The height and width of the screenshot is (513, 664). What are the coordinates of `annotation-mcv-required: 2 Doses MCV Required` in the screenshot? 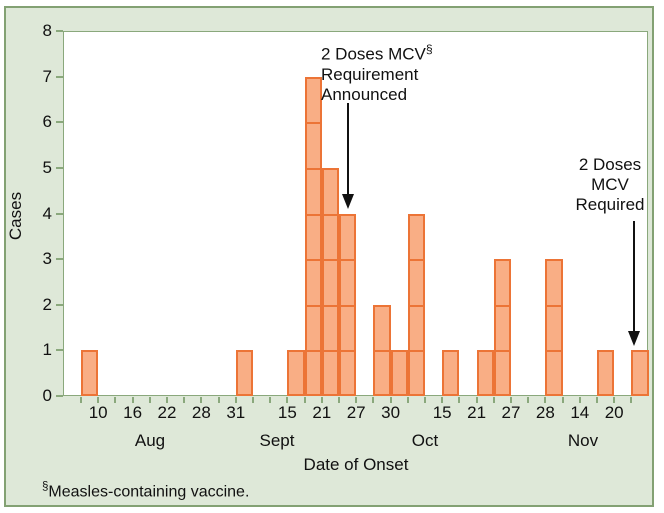 It's located at (610, 185).